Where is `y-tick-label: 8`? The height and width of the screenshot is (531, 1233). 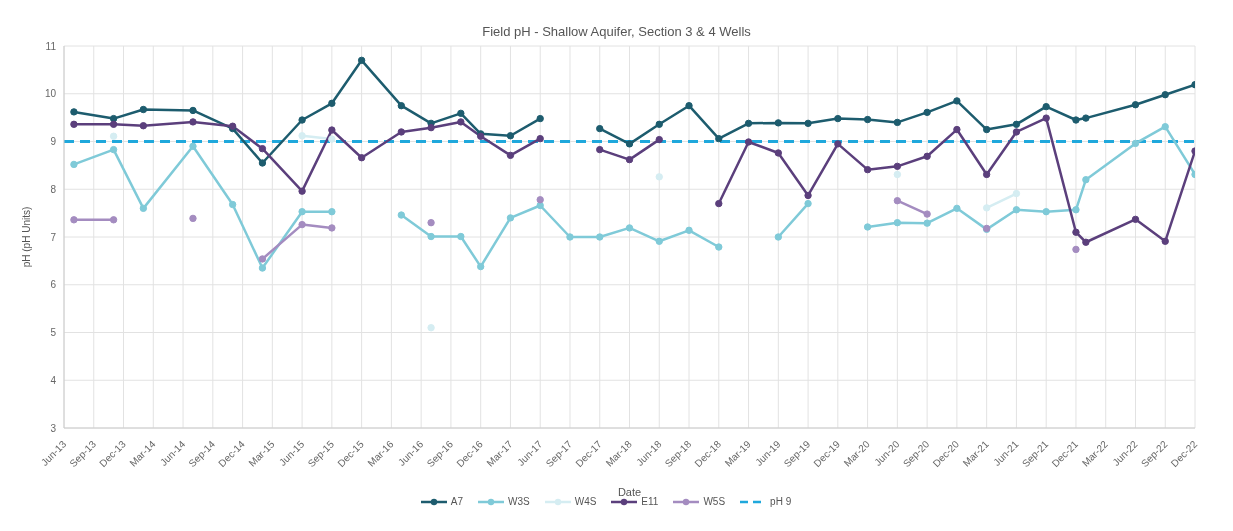
y-tick-label: 8 is located at coordinates (53, 189).